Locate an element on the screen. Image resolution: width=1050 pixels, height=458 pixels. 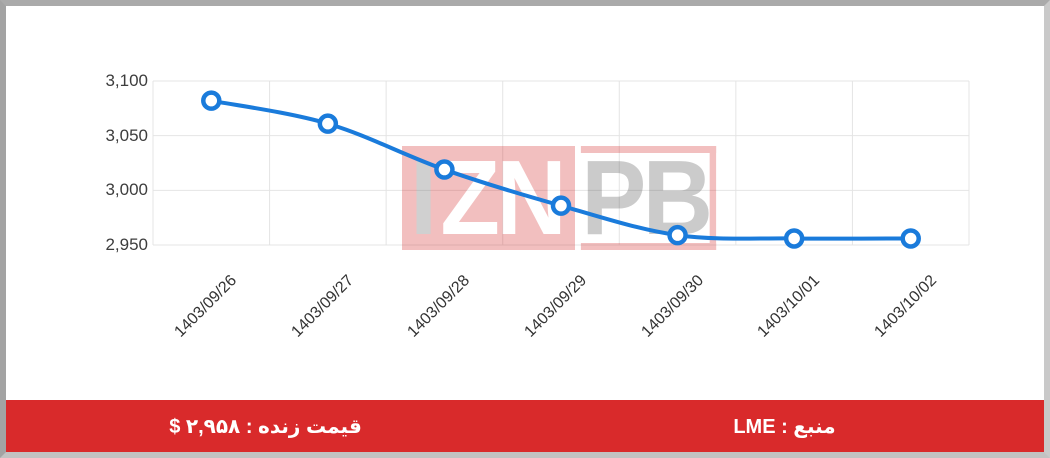
watermark-izn-block: I ZN is located at coordinates (488, 198).